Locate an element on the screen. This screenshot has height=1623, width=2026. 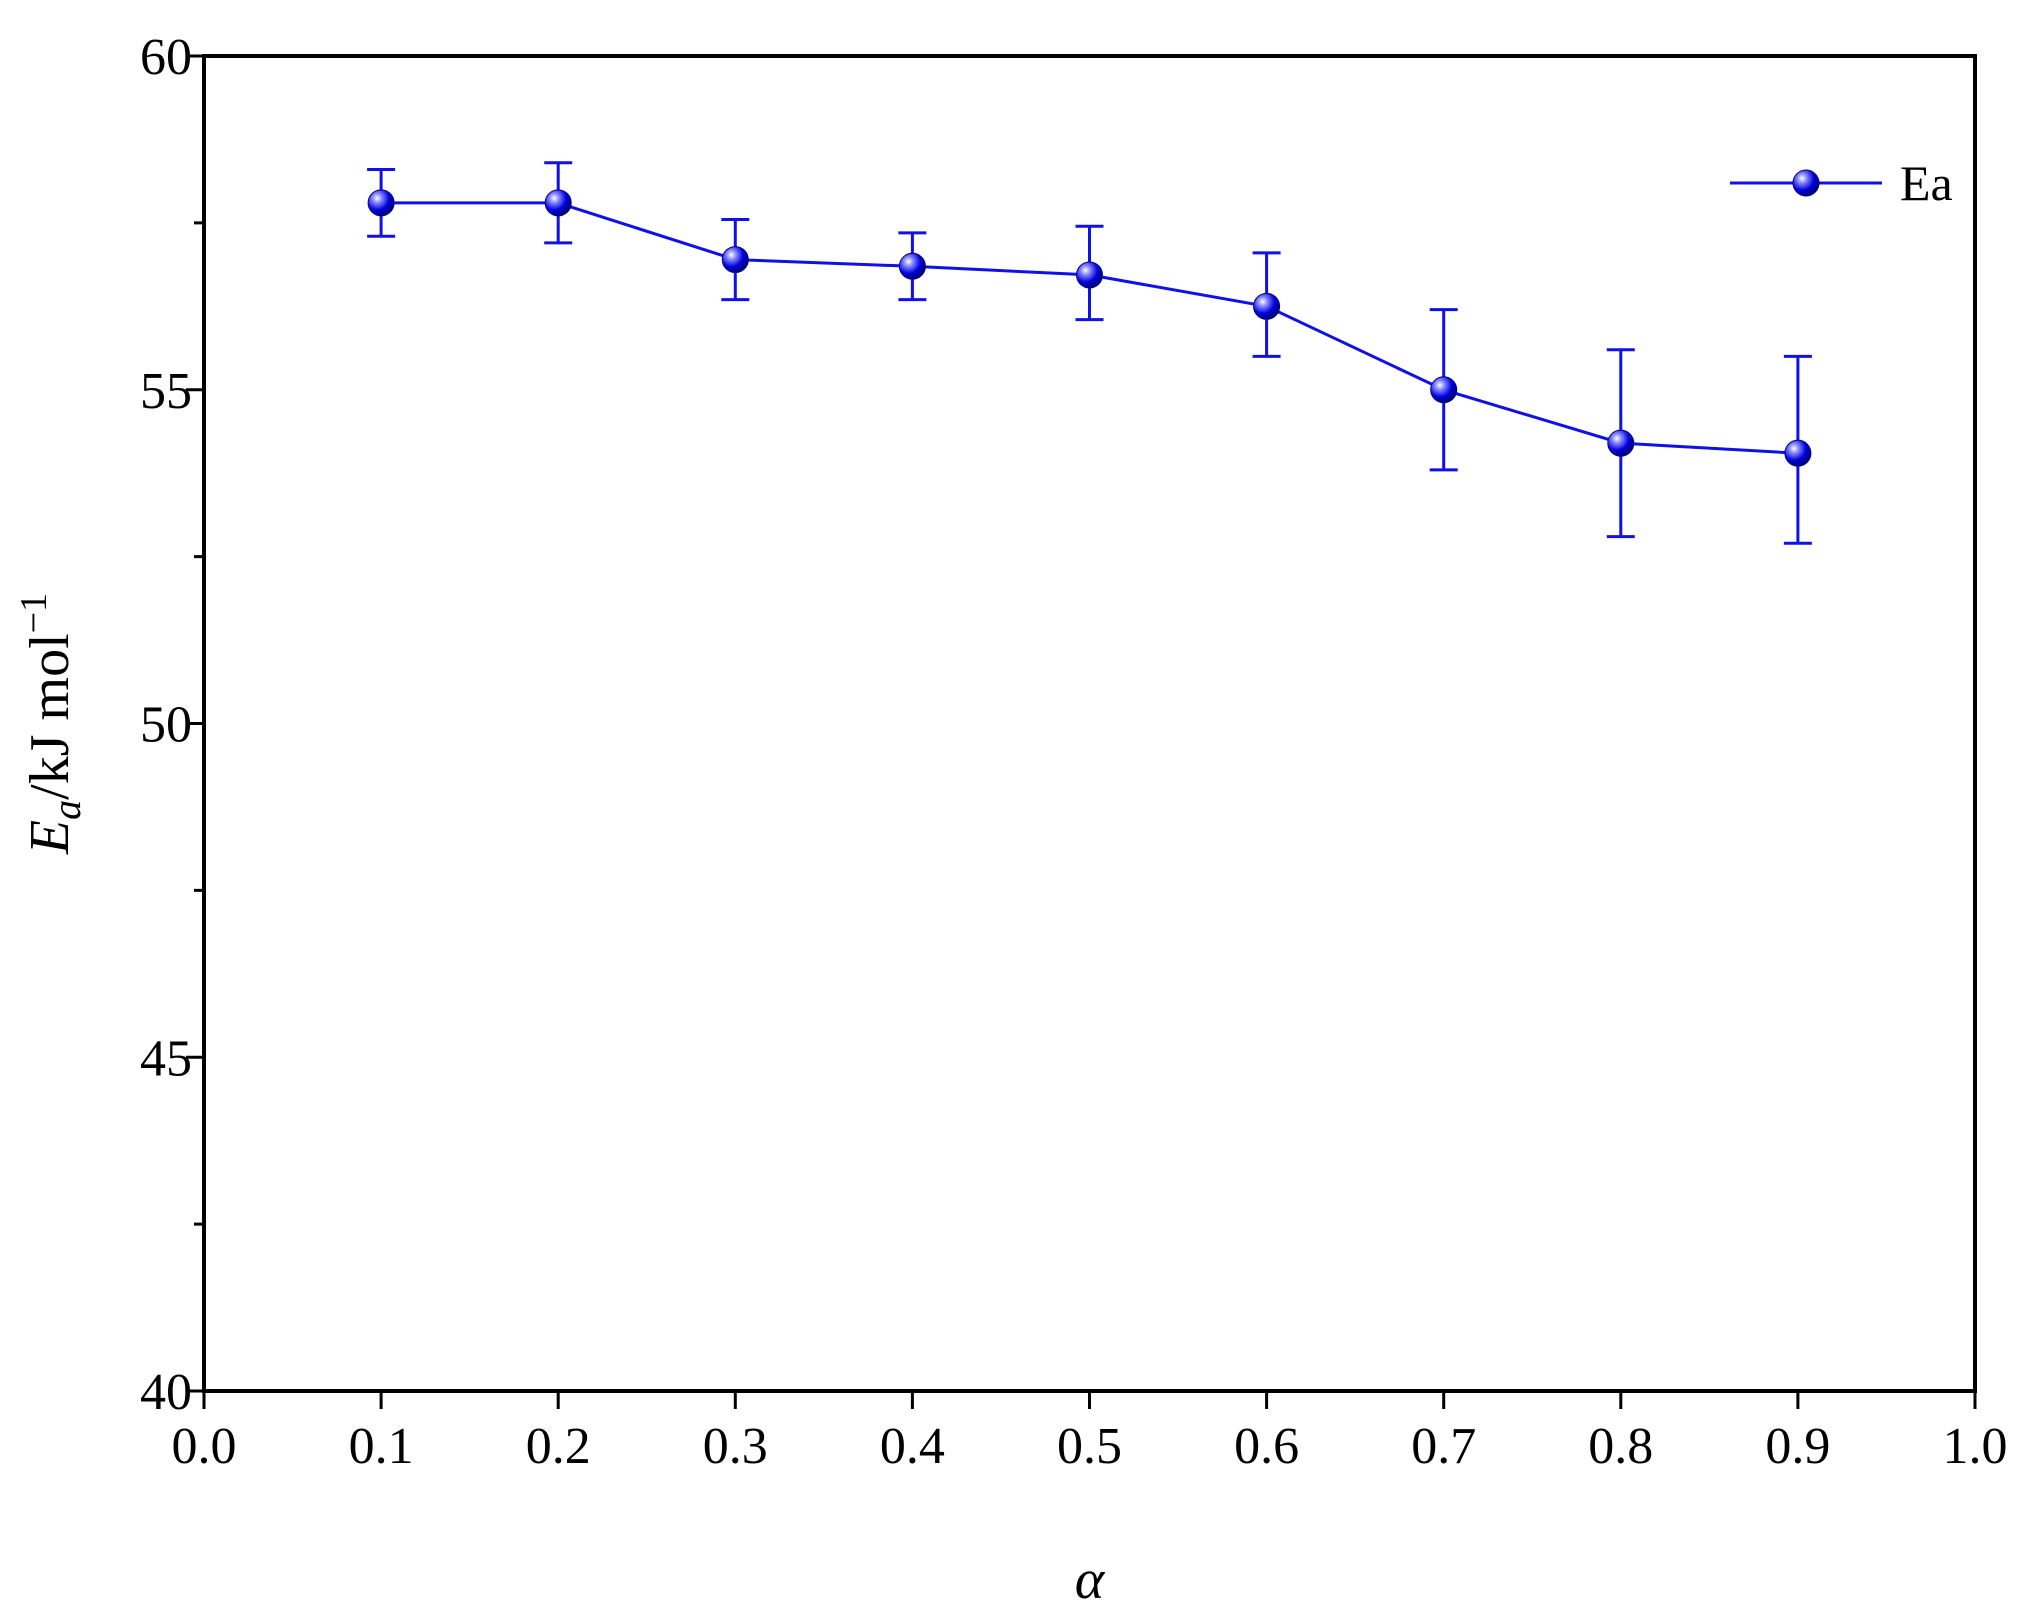
legend-label: Ea is located at coordinates (1926, 183).